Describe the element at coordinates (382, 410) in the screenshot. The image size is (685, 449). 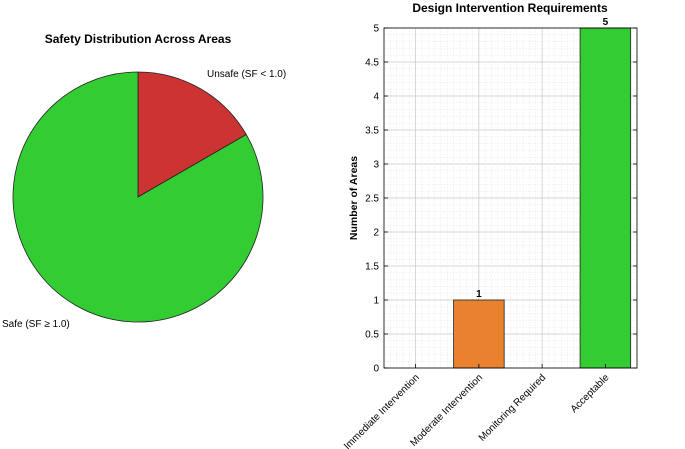
I see `x-tick-label: Immediate Intervention` at that location.